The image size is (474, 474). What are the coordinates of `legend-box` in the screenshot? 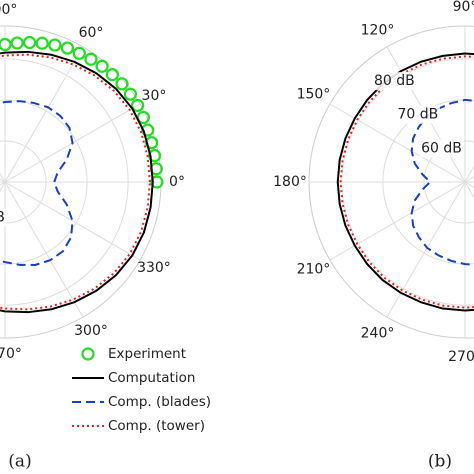 It's located at (161, 392).